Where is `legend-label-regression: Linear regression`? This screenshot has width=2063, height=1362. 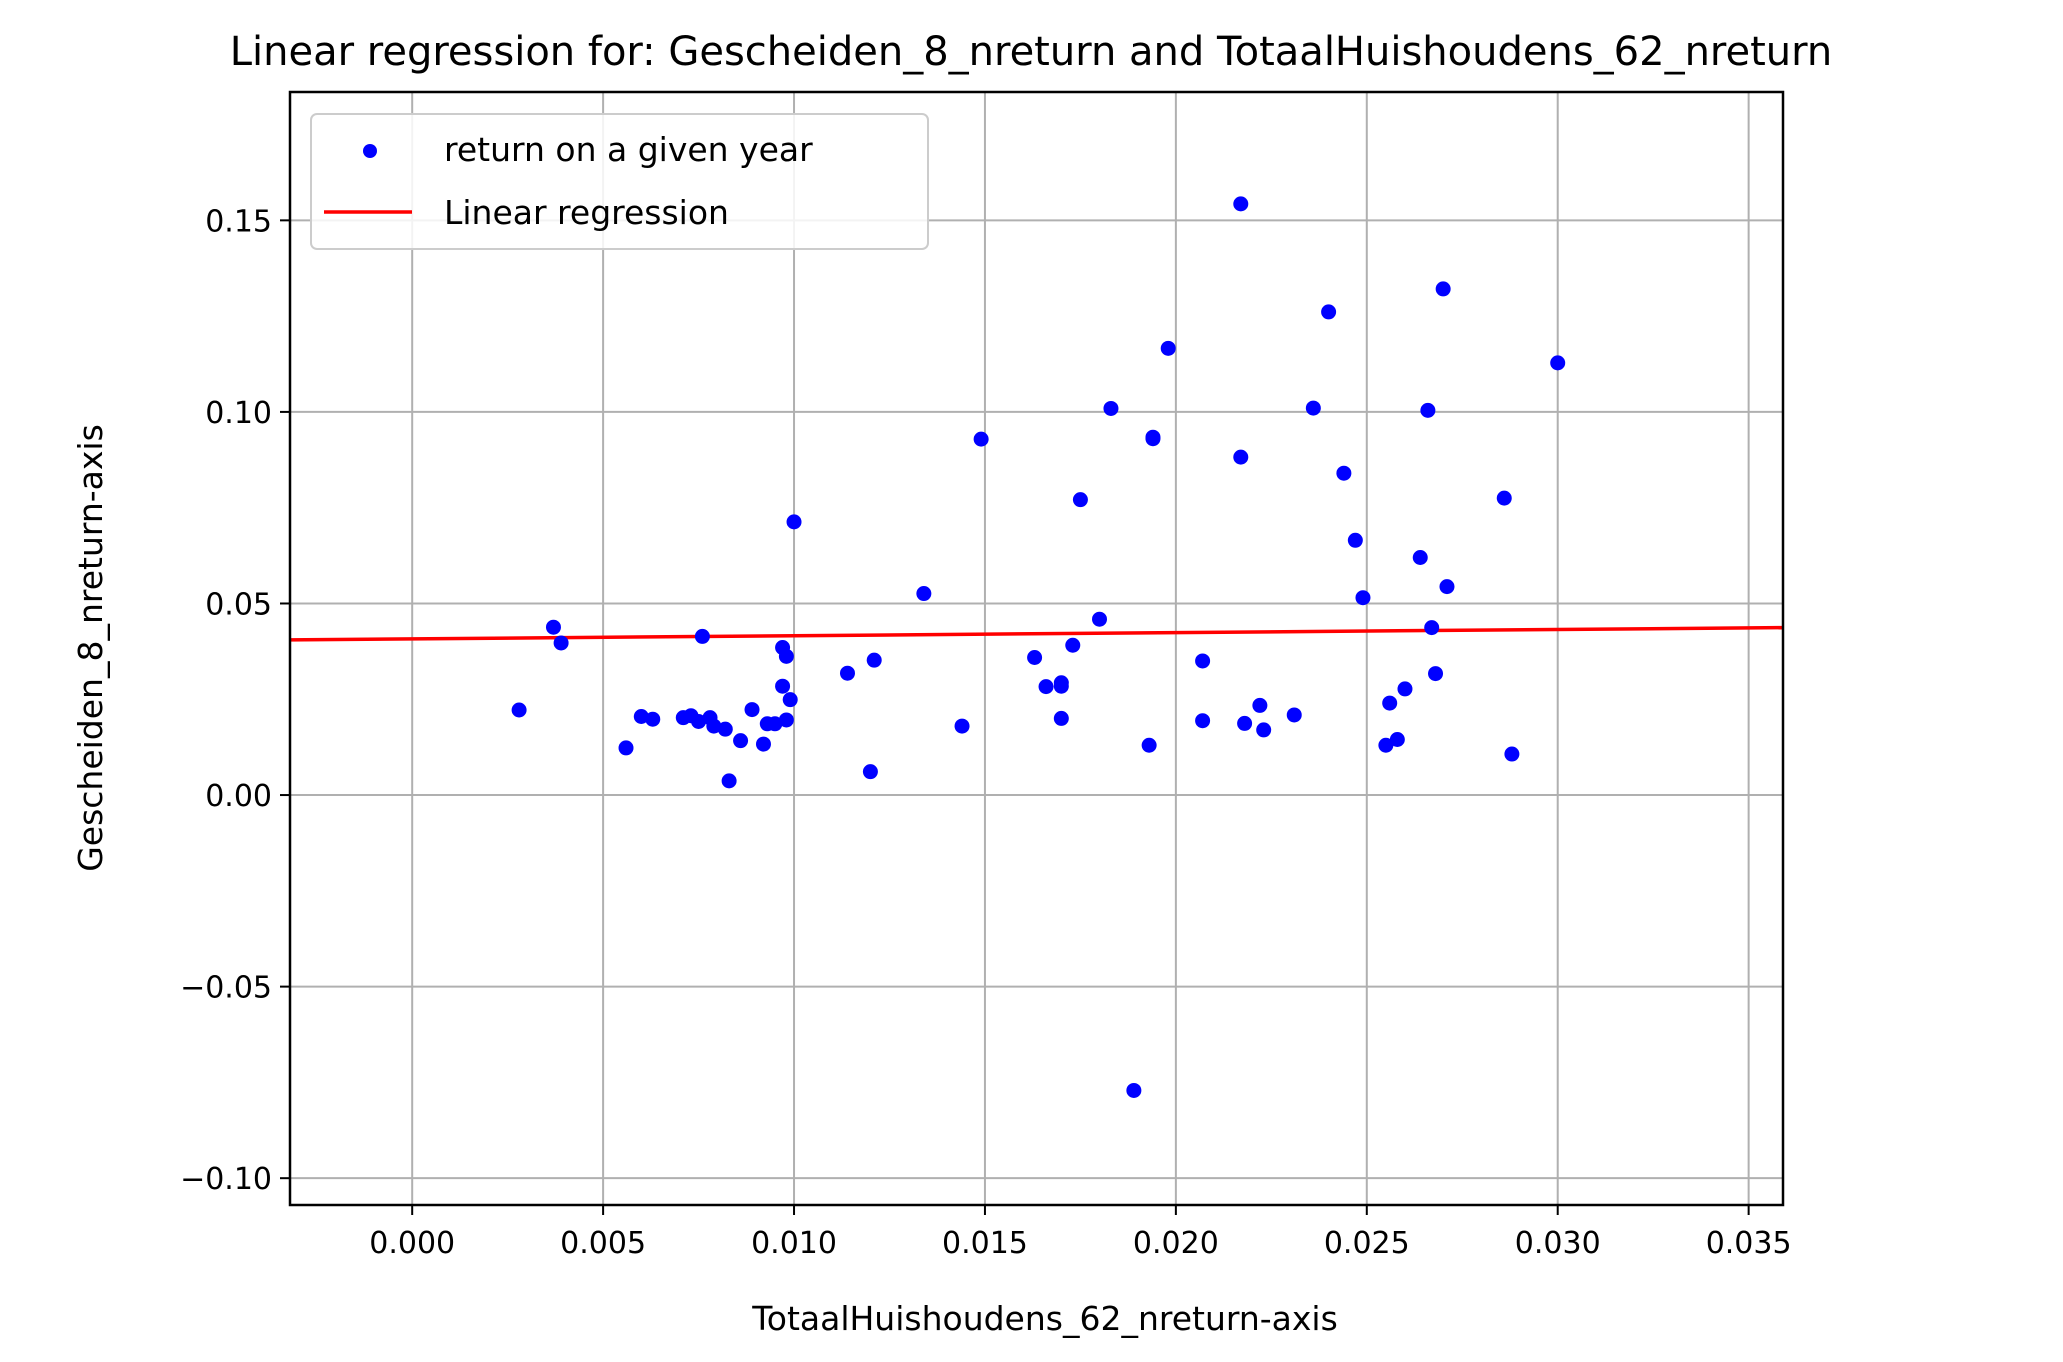 legend-label-regression: Linear regression is located at coordinates (586, 212).